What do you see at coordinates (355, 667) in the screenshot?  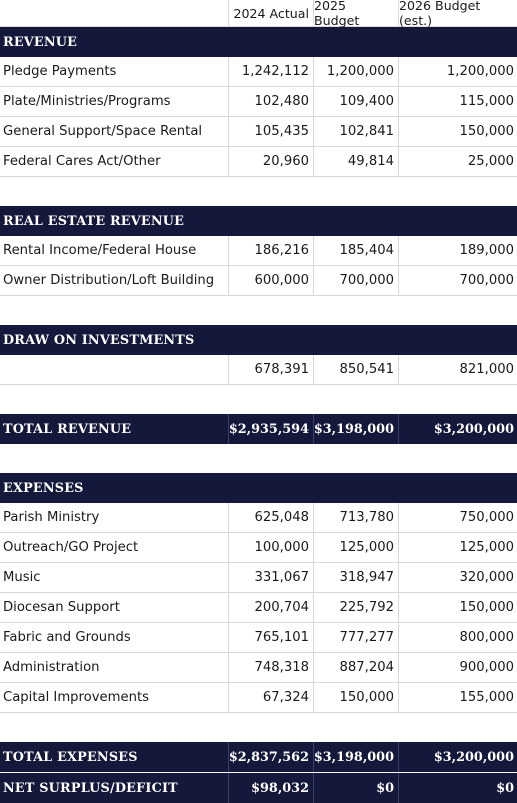 I see `cell-2025-budget: 887,204` at bounding box center [355, 667].